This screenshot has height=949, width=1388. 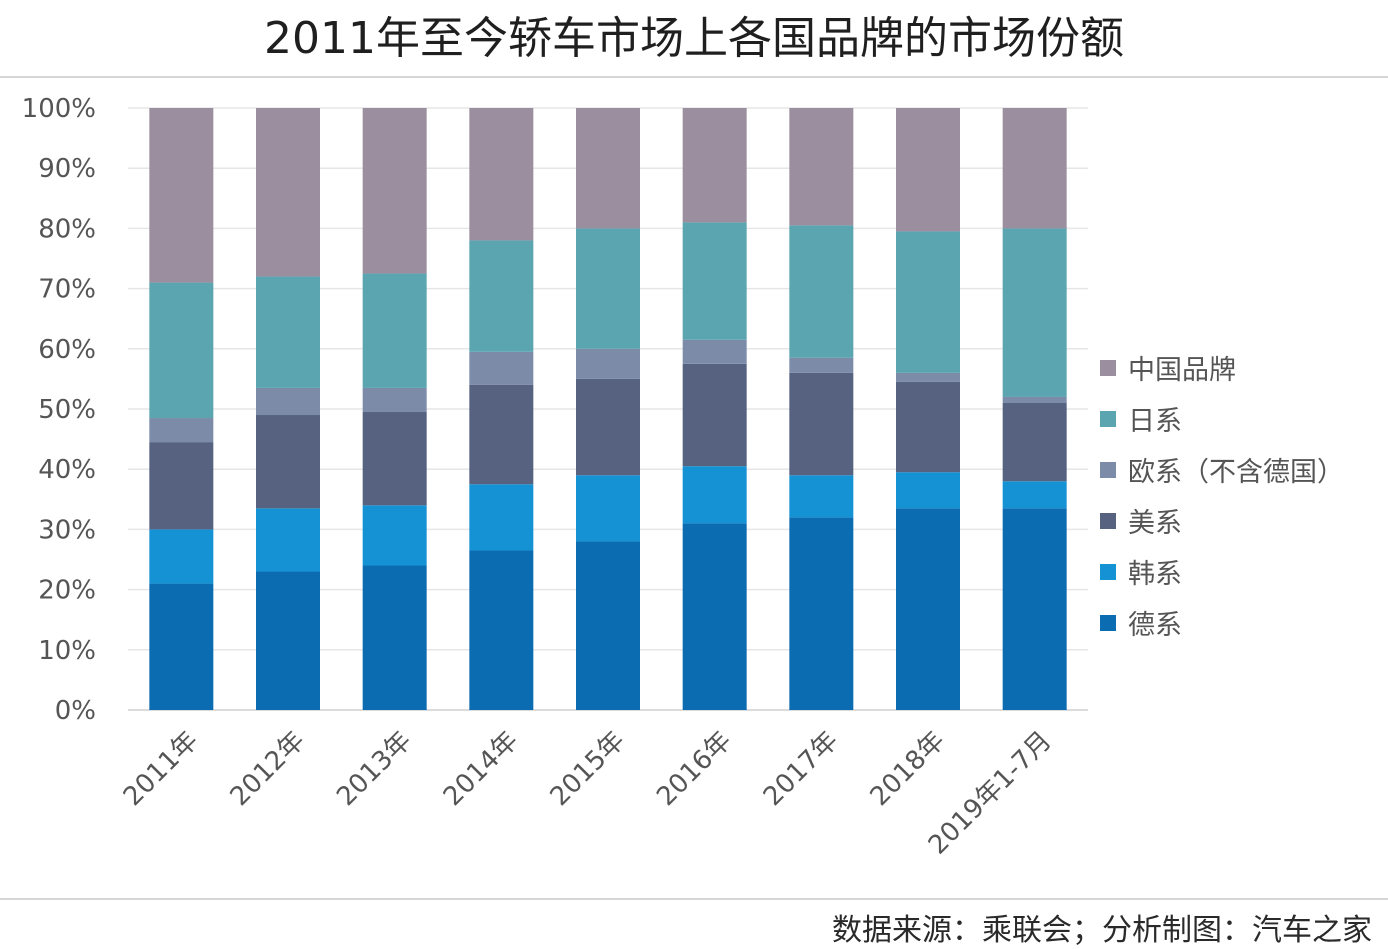 I want to click on legend-label: 欧系（不含德国）, so click(x=1236, y=472).